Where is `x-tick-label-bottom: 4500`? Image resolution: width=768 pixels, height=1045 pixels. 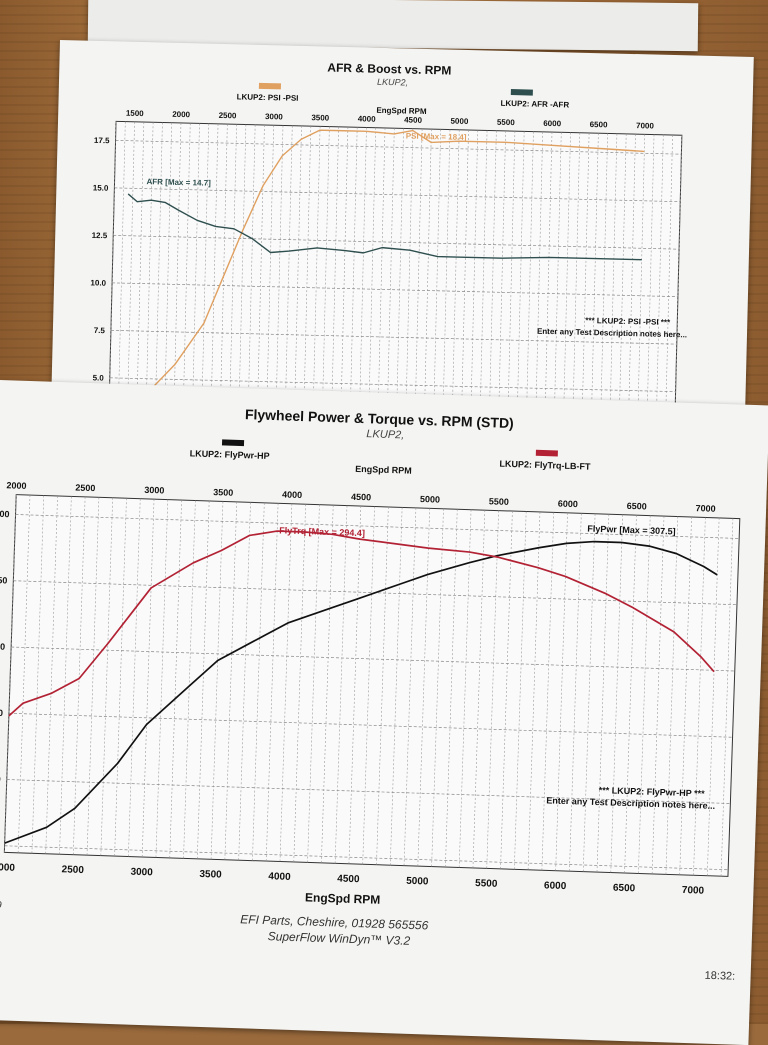 x-tick-label-bottom: 4500 is located at coordinates (348, 879).